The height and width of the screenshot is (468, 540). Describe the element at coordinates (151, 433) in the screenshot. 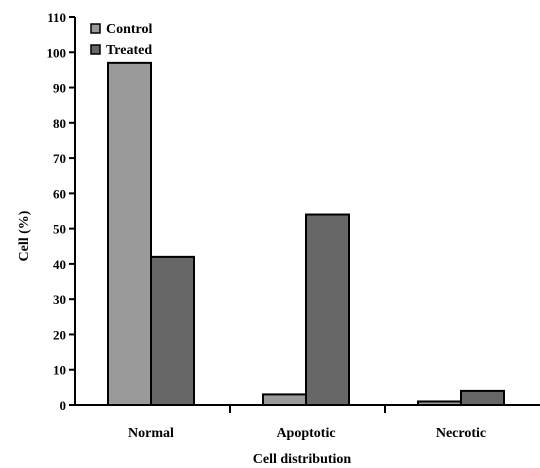

I see `x-tick-label: Normal` at that location.